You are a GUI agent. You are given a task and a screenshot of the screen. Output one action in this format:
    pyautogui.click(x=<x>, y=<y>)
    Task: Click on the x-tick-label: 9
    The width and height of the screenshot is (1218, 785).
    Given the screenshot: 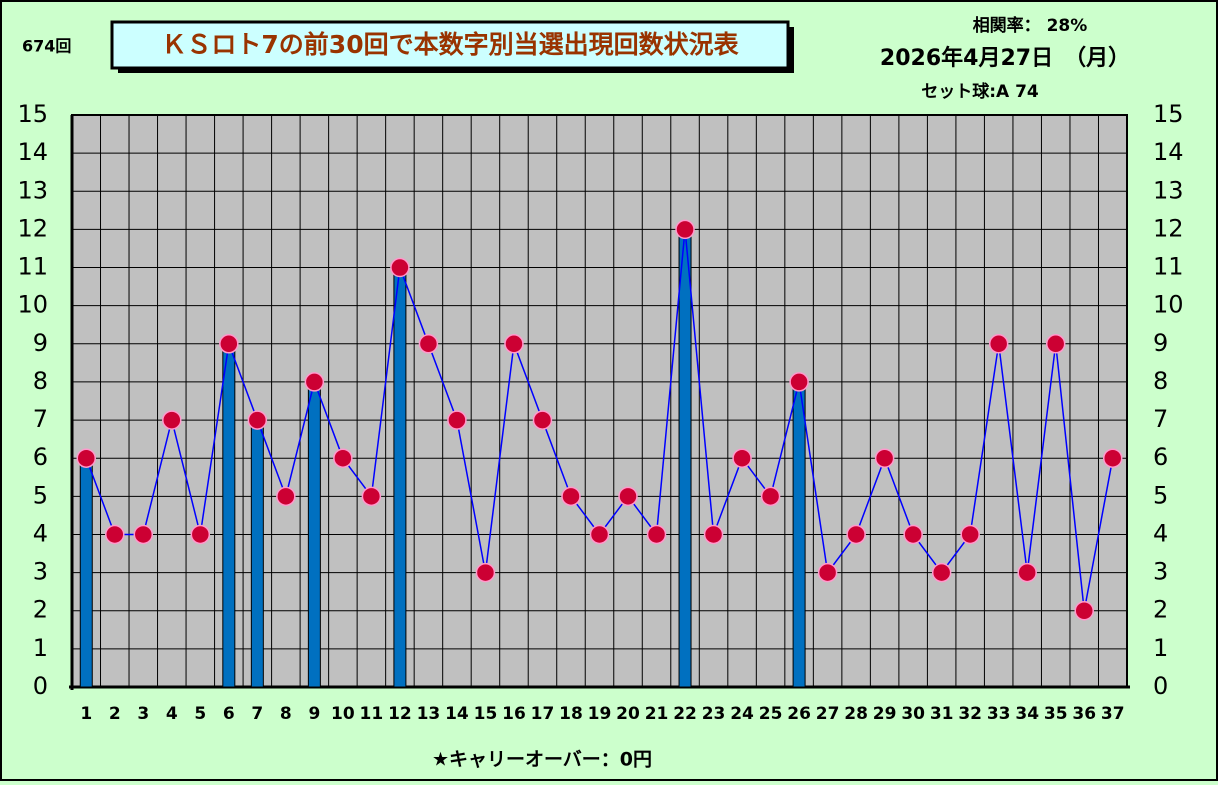 What is the action you would take?
    pyautogui.click(x=314, y=714)
    